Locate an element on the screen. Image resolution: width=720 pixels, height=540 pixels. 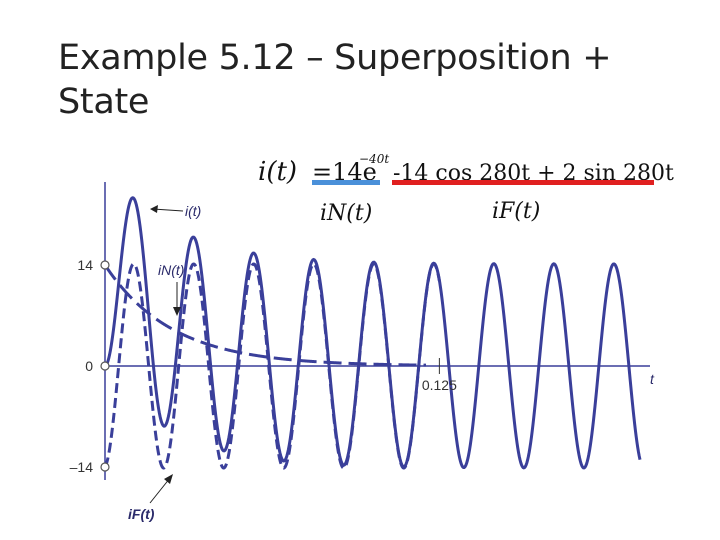
annotation-iN-arrowhead is located at coordinates (177, 311).